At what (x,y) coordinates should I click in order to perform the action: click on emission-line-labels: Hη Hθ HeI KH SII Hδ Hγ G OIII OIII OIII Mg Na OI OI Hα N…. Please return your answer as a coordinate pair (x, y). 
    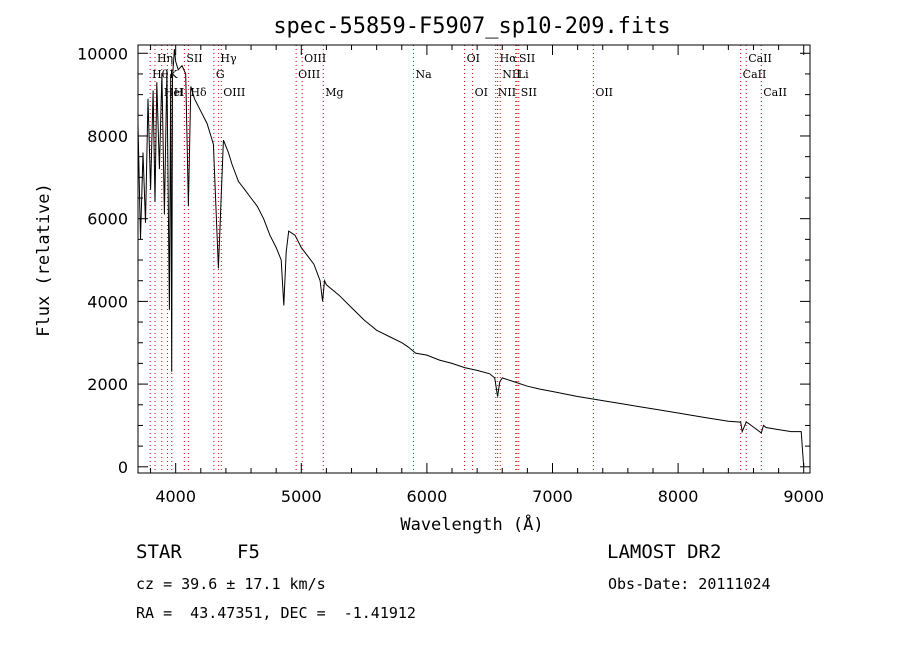
    Looking at the image, I should click on (469, 75).